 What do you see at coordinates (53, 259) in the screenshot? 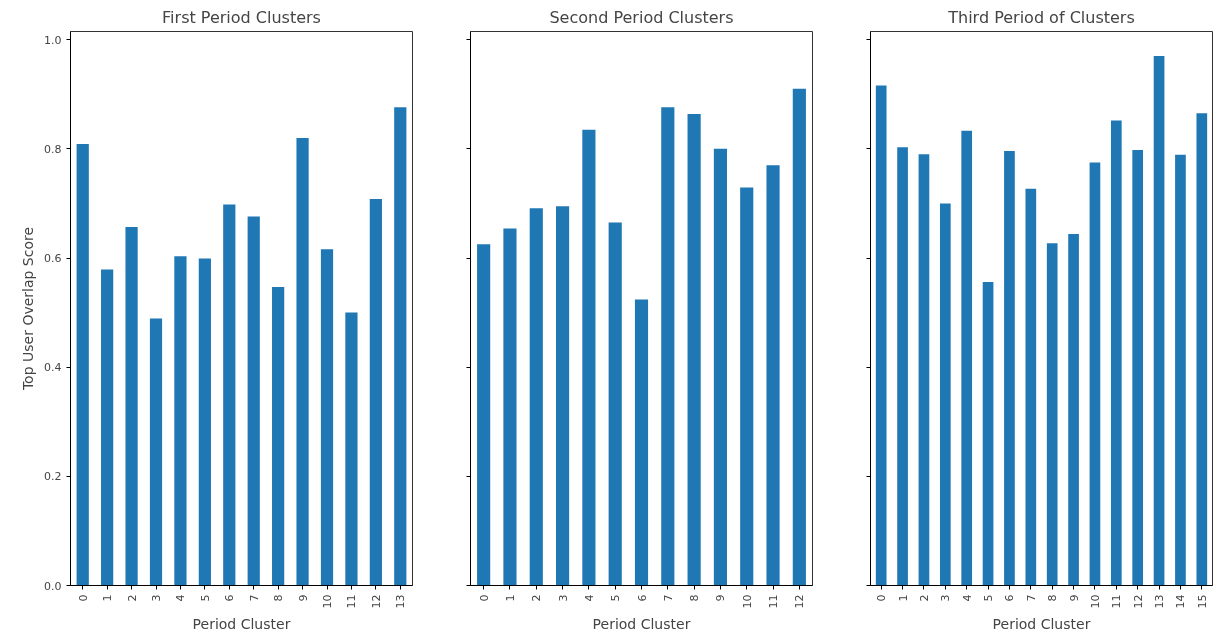
I see `y-tick-label: 0.6` at bounding box center [53, 259].